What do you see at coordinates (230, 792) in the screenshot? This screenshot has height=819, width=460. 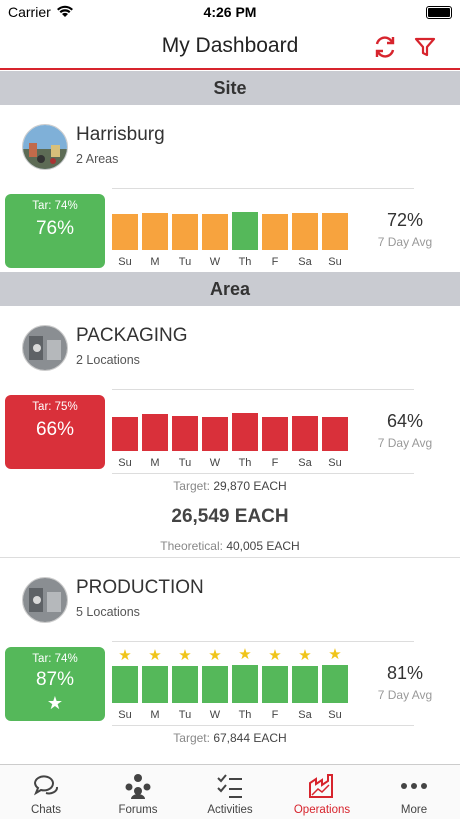 I see `tab-activities: Activities` at bounding box center [230, 792].